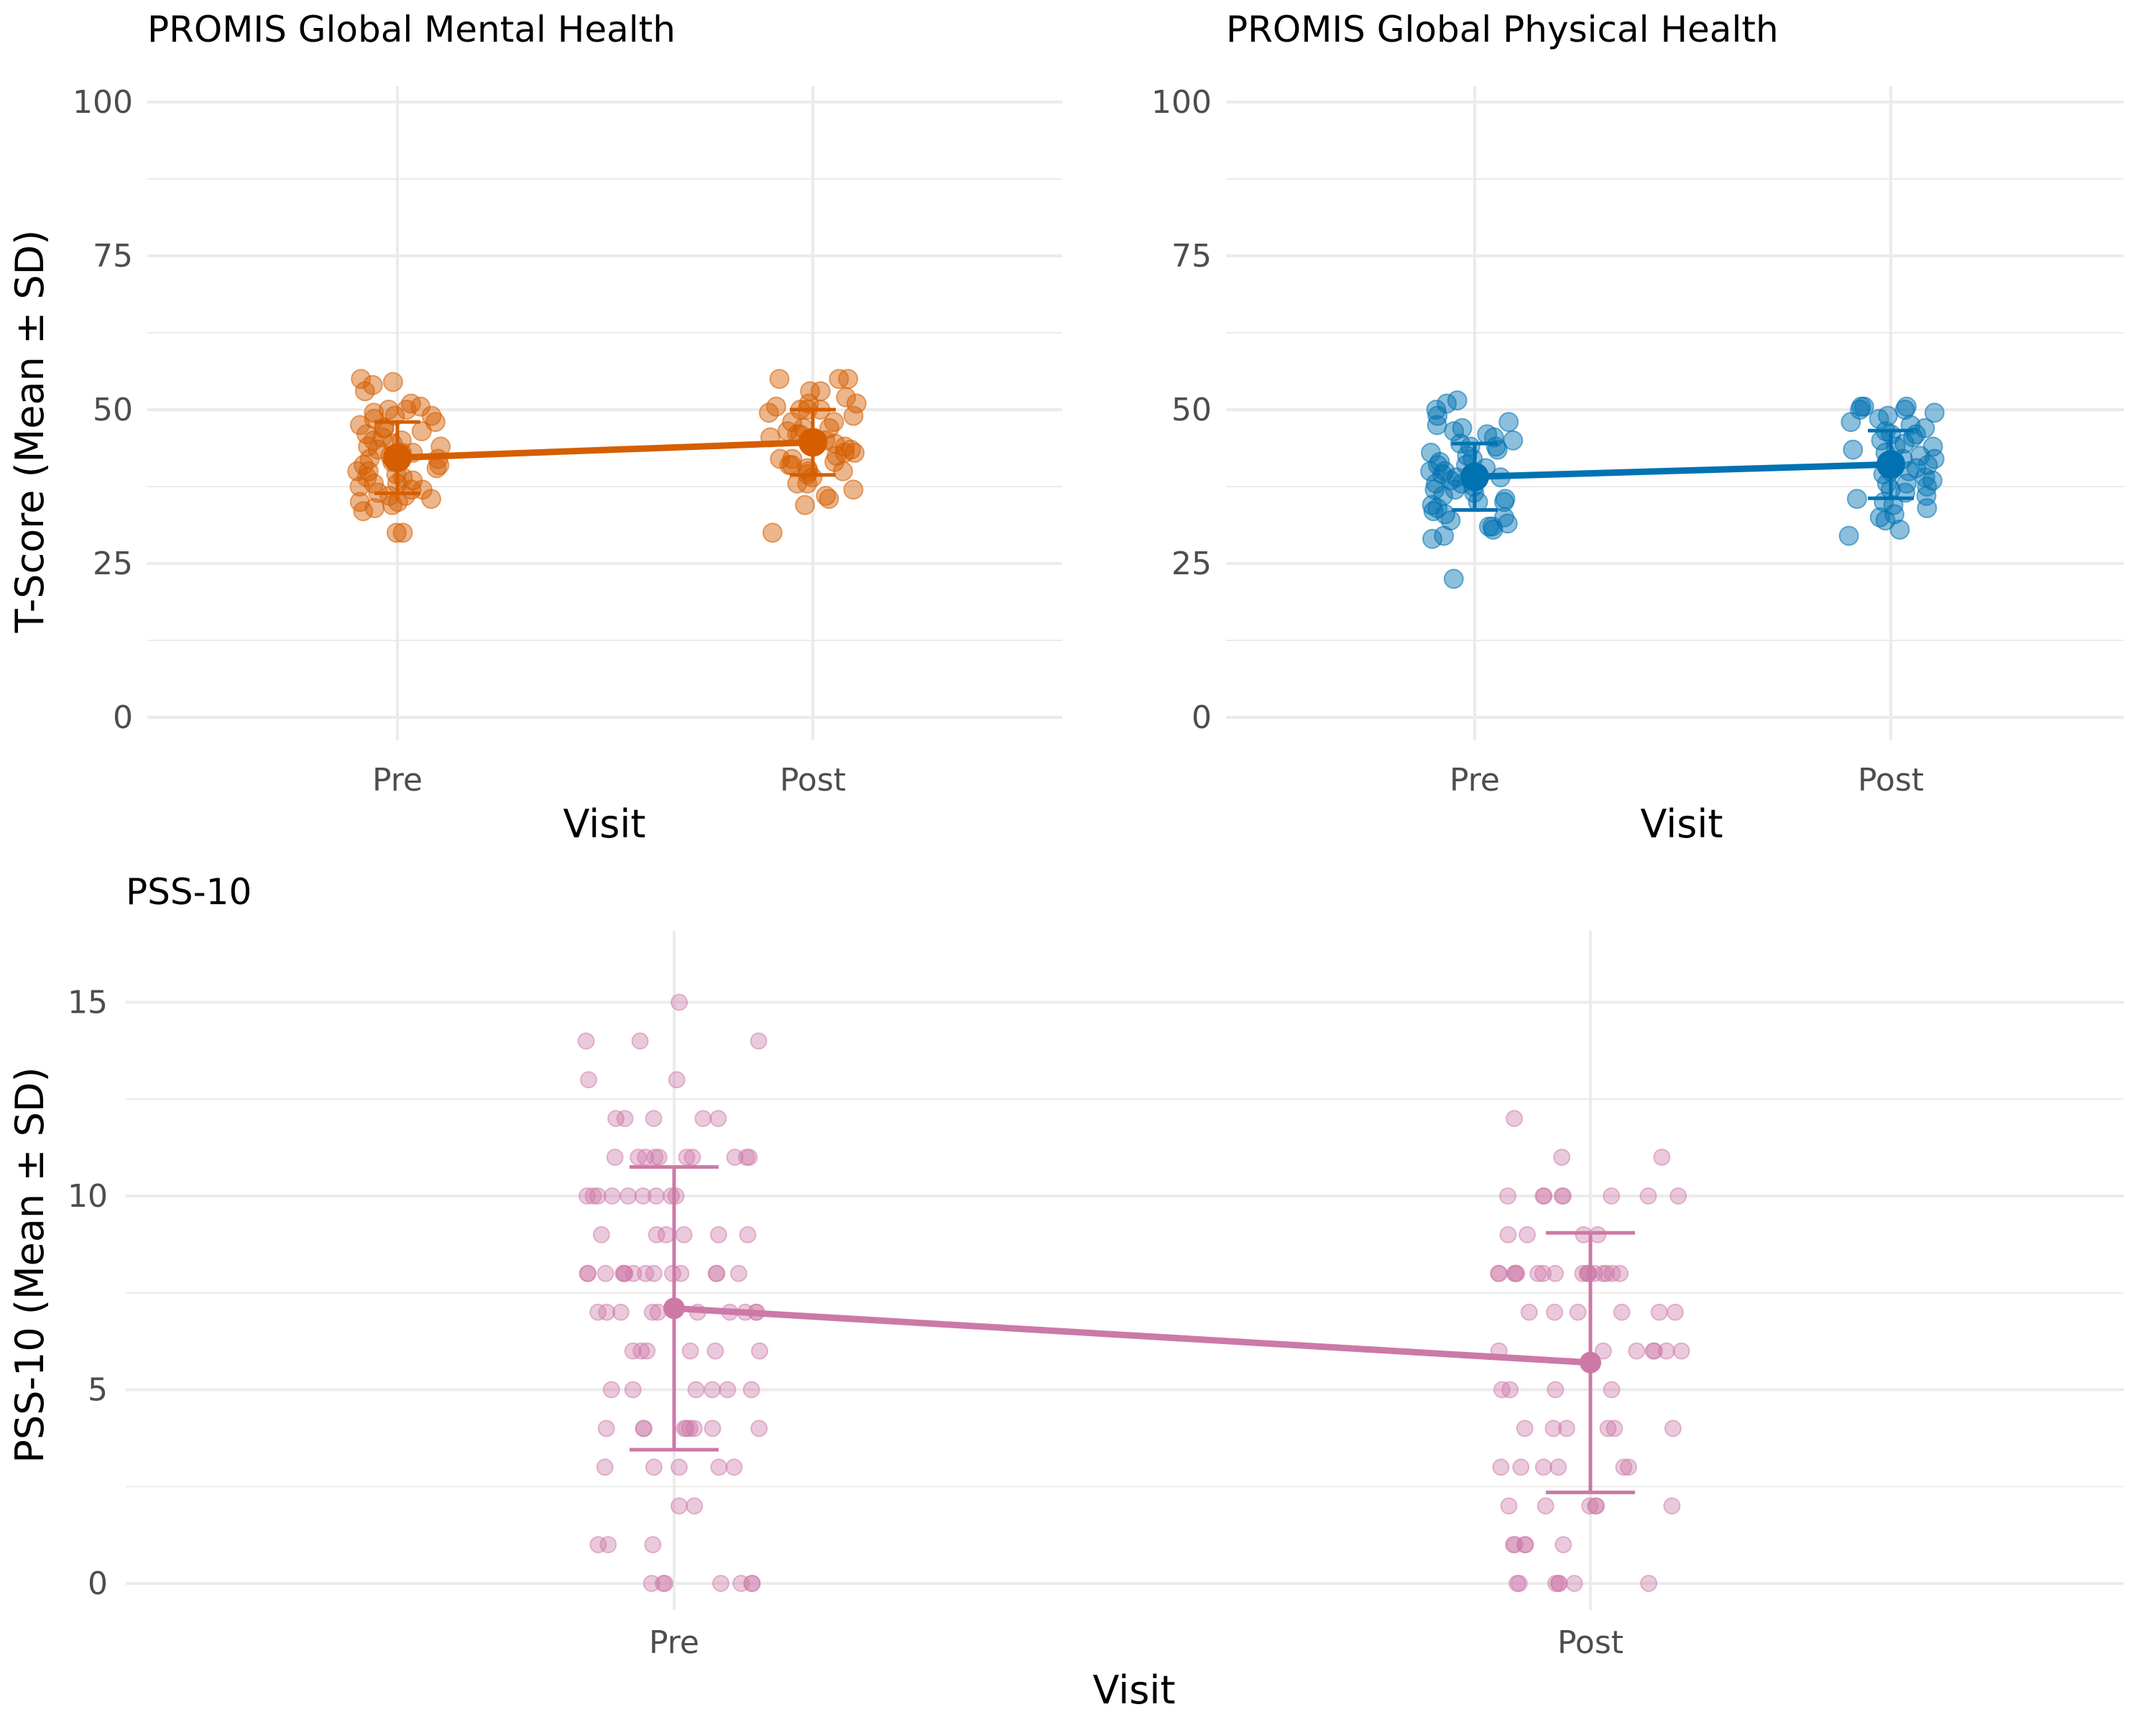 This screenshot has width=2156, height=1725. What do you see at coordinates (1181, 102) in the screenshot?
I see `y-tick-label: 100` at bounding box center [1181, 102].